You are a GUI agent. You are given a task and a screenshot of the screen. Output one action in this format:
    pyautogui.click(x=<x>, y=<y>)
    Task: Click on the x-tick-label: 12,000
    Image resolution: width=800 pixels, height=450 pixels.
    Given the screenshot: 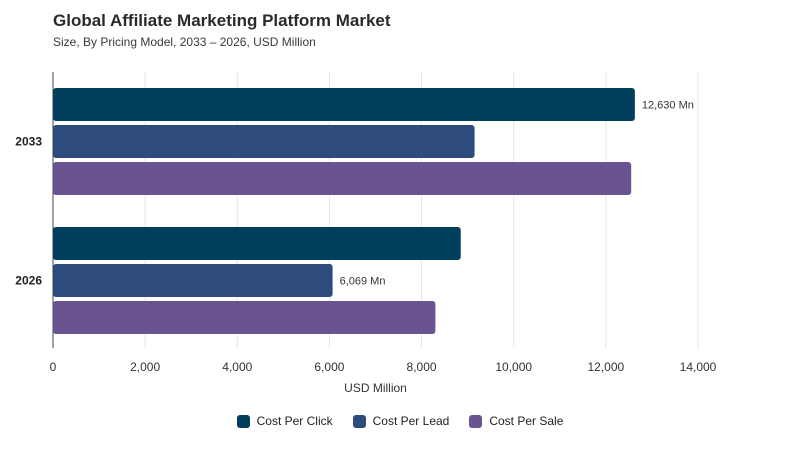 What is the action you would take?
    pyautogui.click(x=606, y=367)
    